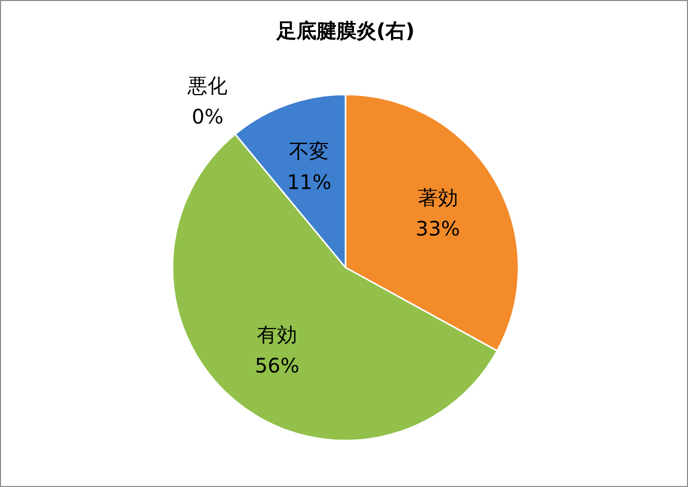 This screenshot has width=688, height=487. Describe the element at coordinates (277, 366) in the screenshot. I see `data-label: 56%` at that location.